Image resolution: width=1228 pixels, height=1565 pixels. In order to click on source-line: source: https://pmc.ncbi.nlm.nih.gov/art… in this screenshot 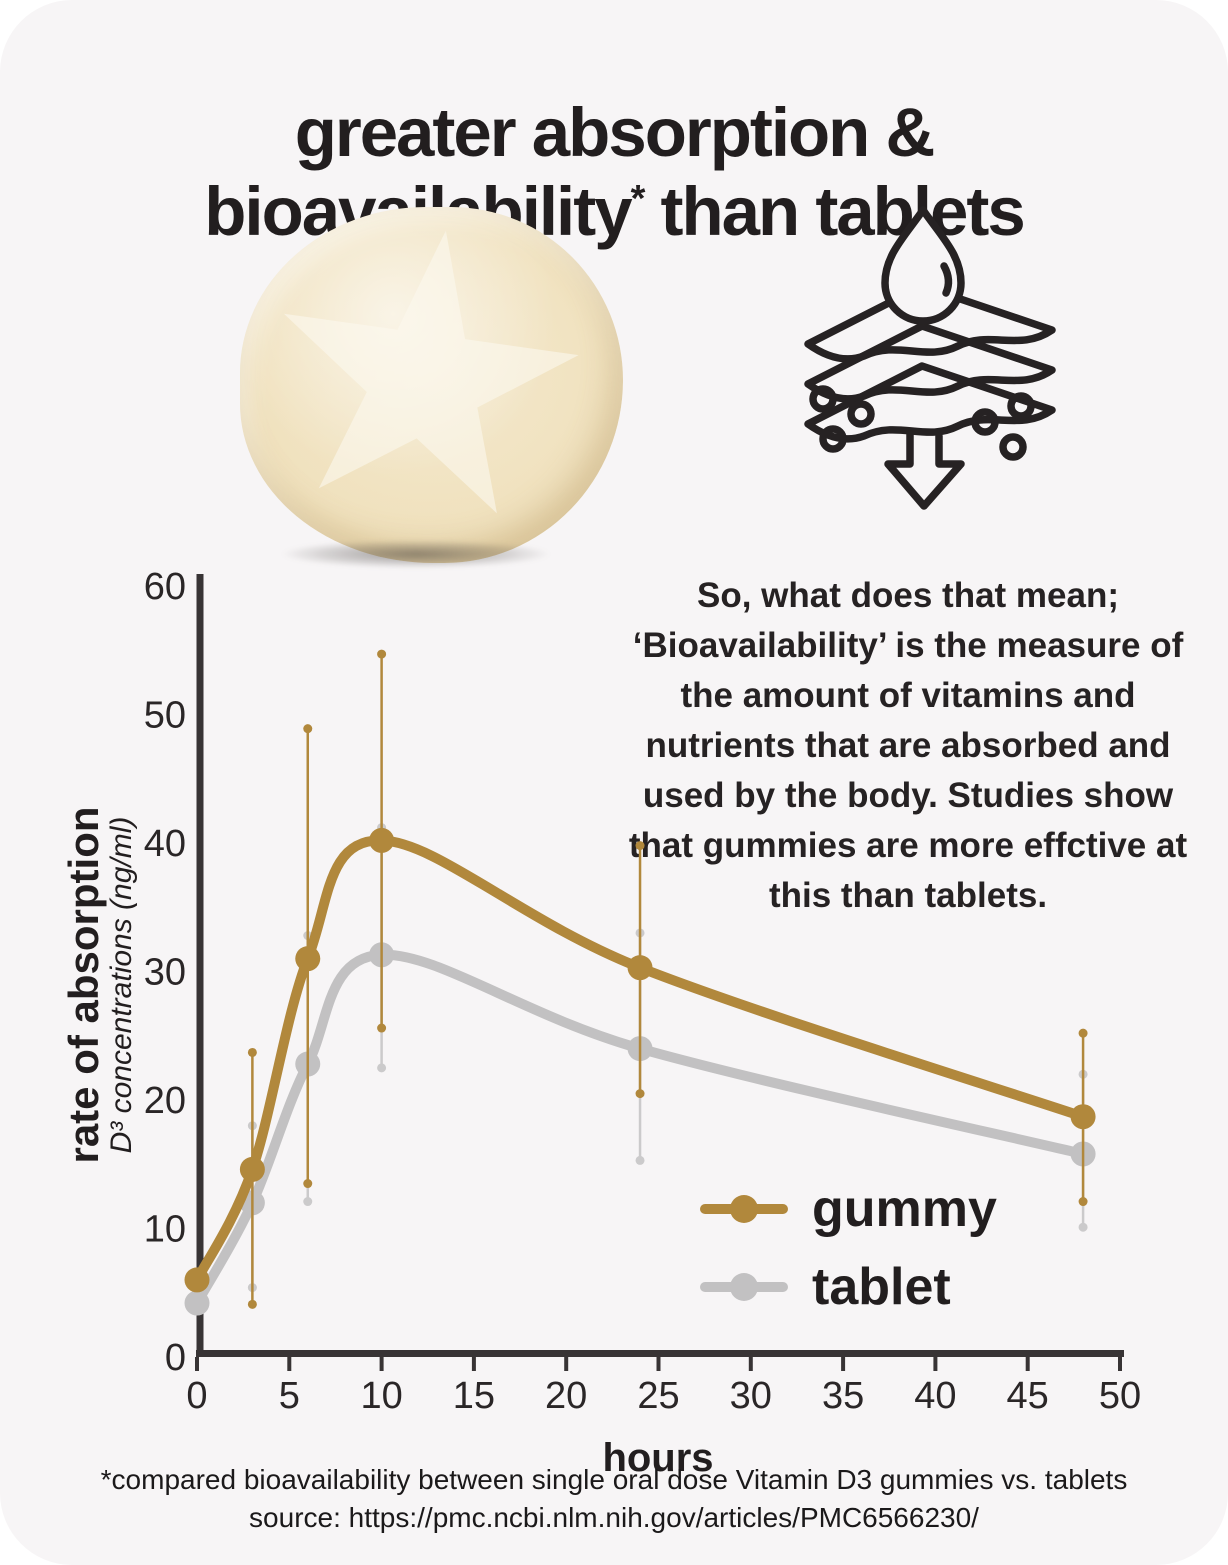, I will do `click(614, 1517)`.